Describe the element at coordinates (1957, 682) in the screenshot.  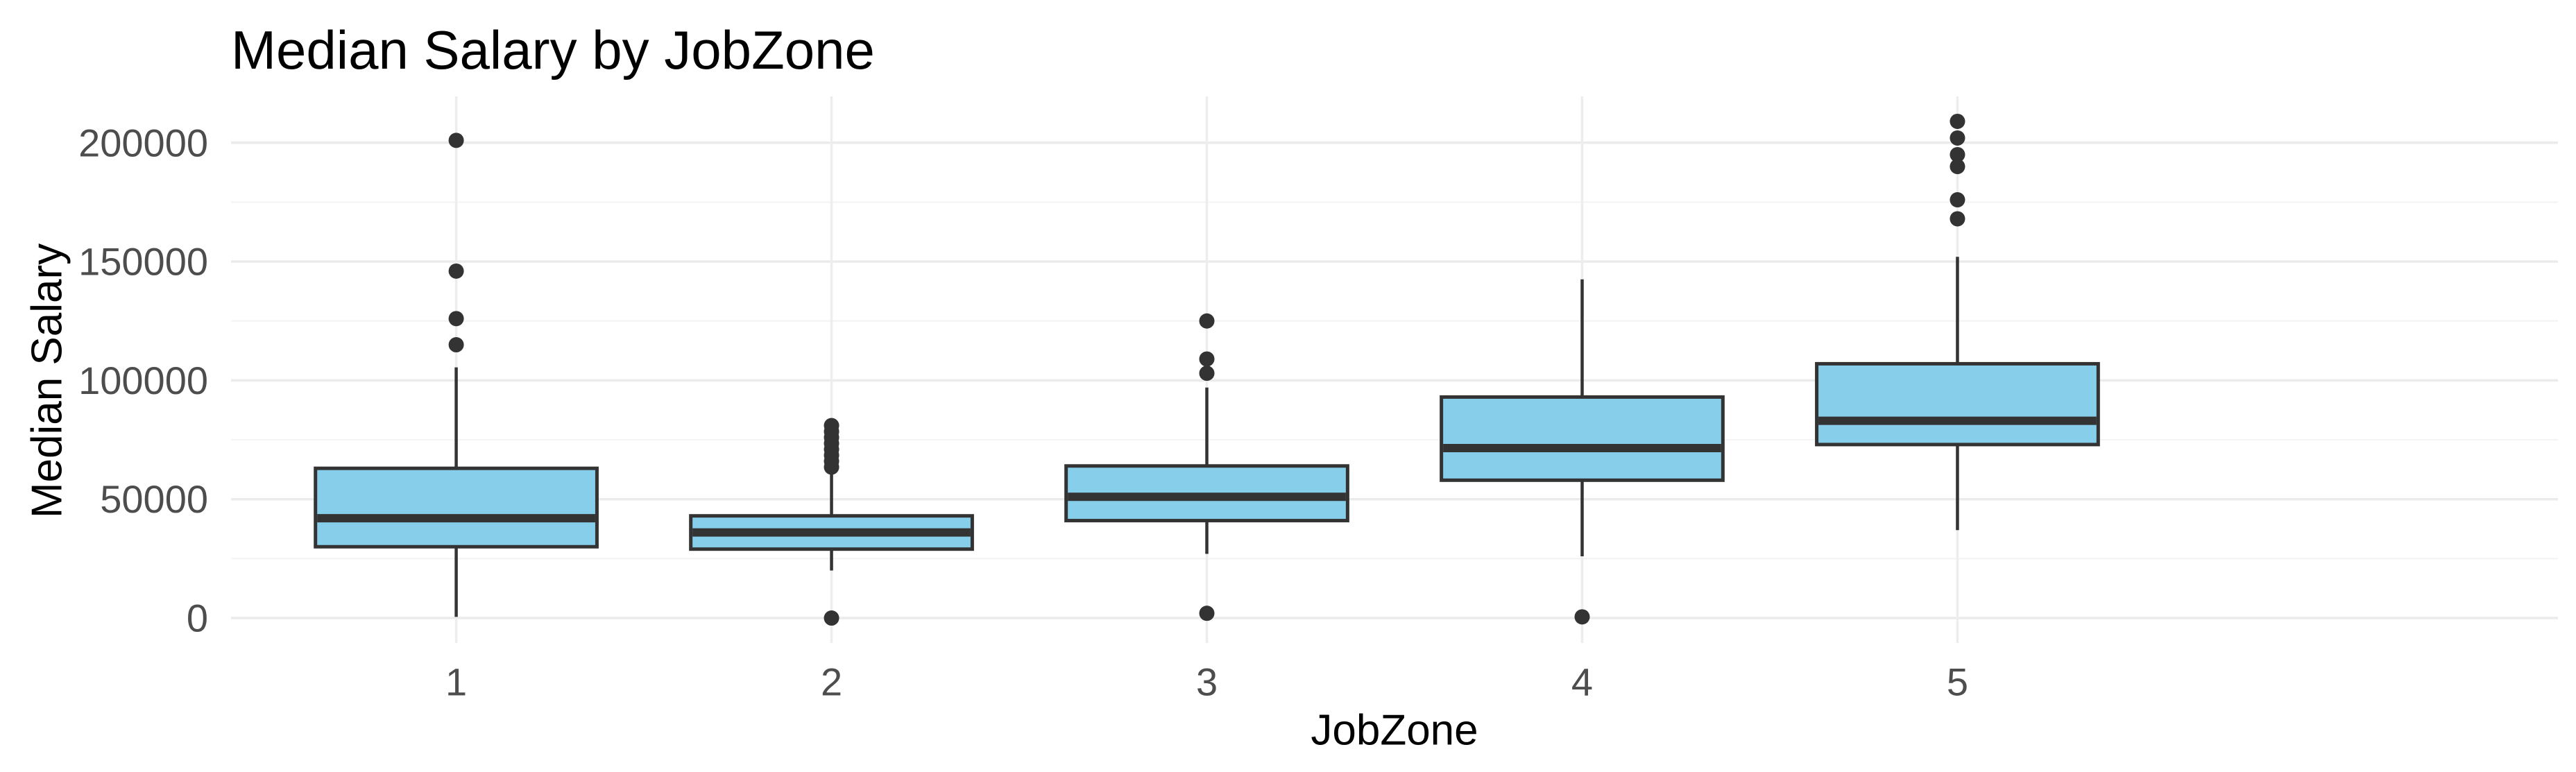
I see `x-tick-label: 5` at that location.